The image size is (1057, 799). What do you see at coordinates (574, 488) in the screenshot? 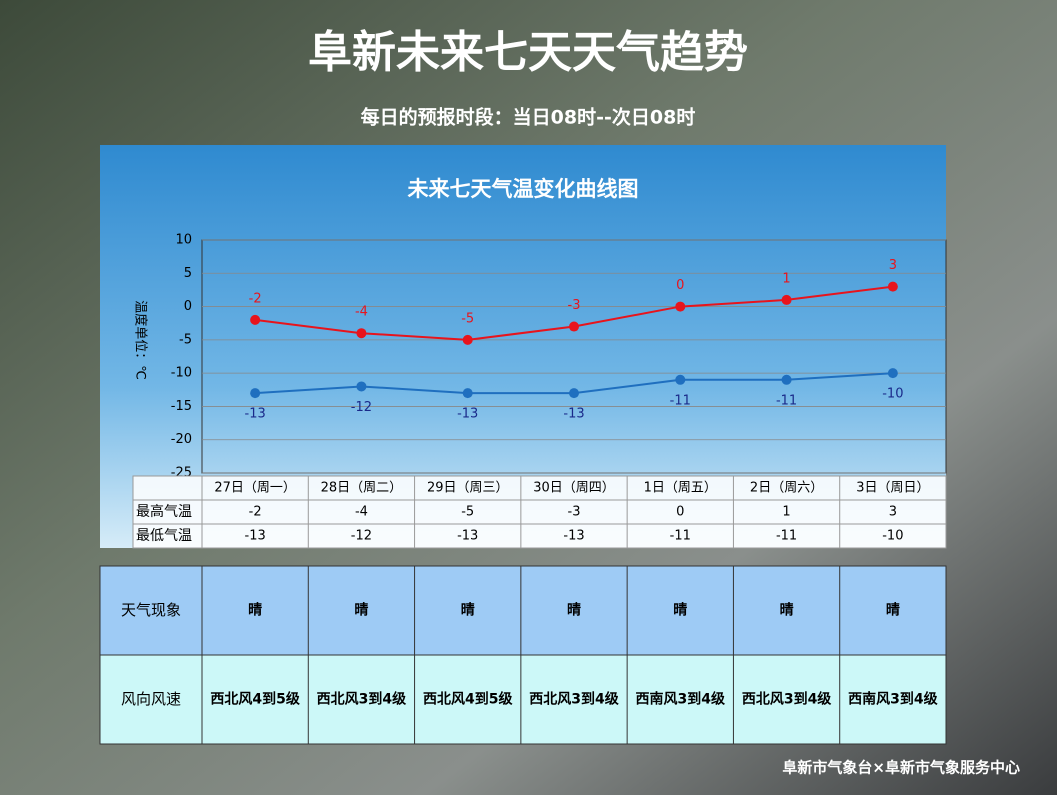
I see `x-tick-label: 30日（周四）` at bounding box center [574, 488].